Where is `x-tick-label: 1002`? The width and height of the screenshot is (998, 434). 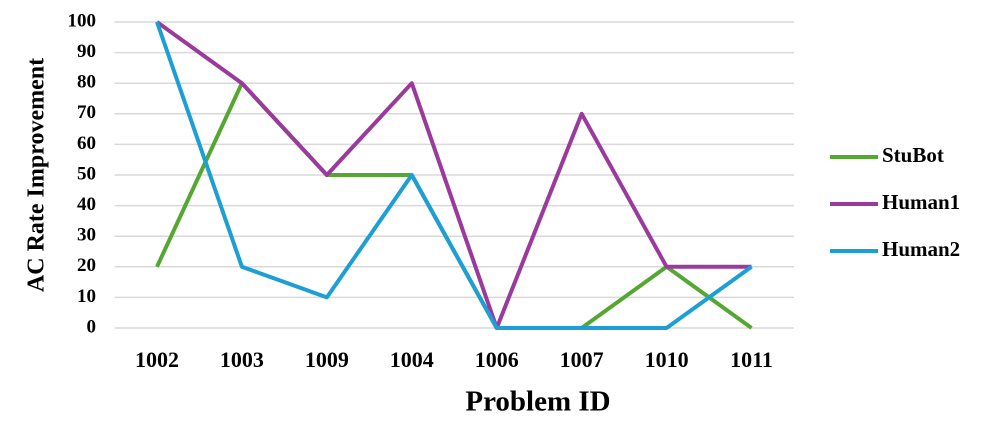
x-tick-label: 1002 is located at coordinates (157, 359).